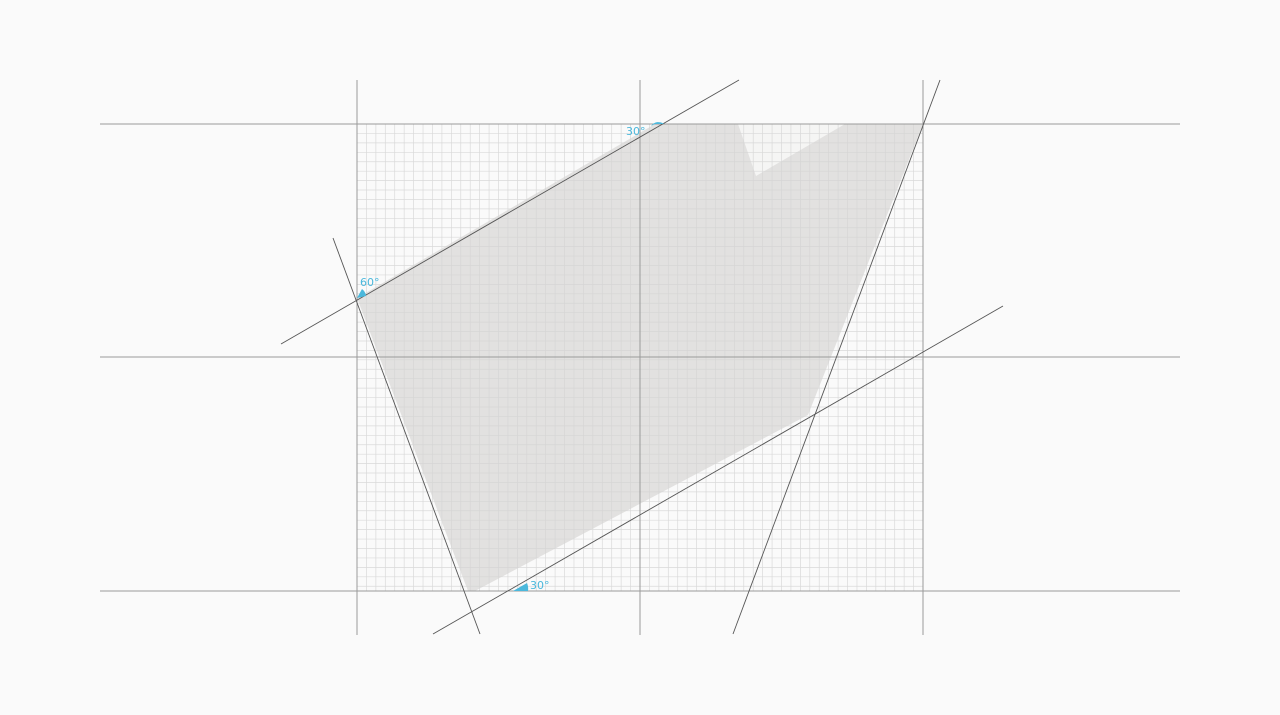  I want to click on angle-marker-left, so click(361, 293).